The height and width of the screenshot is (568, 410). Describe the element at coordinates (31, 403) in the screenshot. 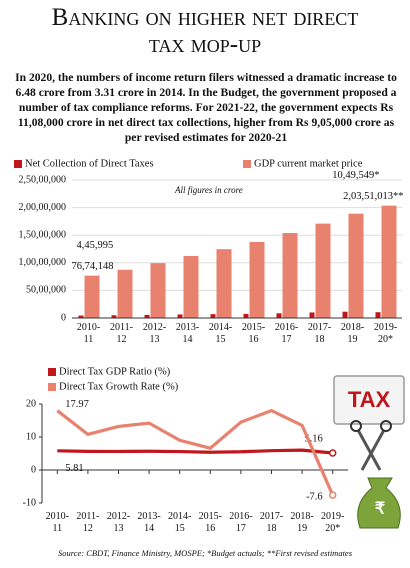

I see `y-tick-label: 20` at that location.